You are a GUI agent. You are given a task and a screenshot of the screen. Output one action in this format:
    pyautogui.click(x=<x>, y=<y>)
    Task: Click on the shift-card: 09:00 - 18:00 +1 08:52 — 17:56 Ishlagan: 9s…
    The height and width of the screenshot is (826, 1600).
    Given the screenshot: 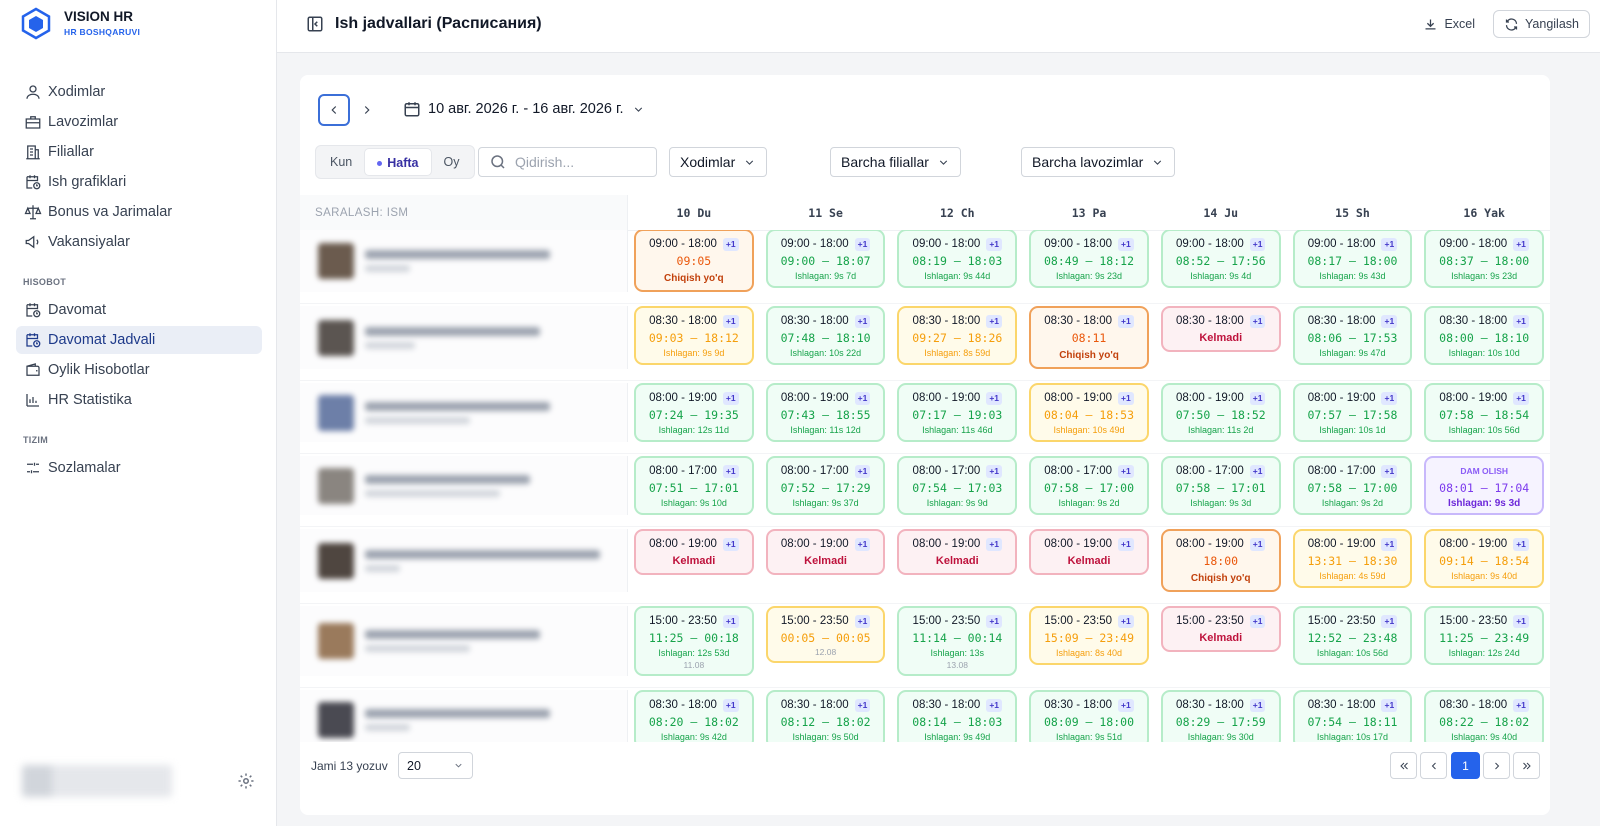 What is the action you would take?
    pyautogui.click(x=1220, y=259)
    